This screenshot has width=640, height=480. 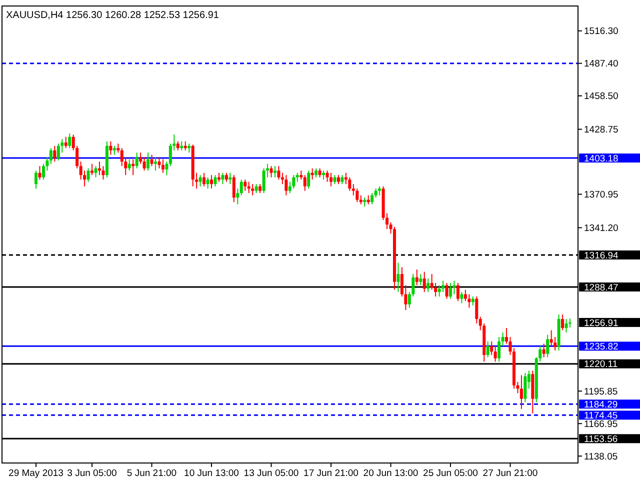 I want to click on ref-line-label: 1153.56, so click(x=601, y=439).